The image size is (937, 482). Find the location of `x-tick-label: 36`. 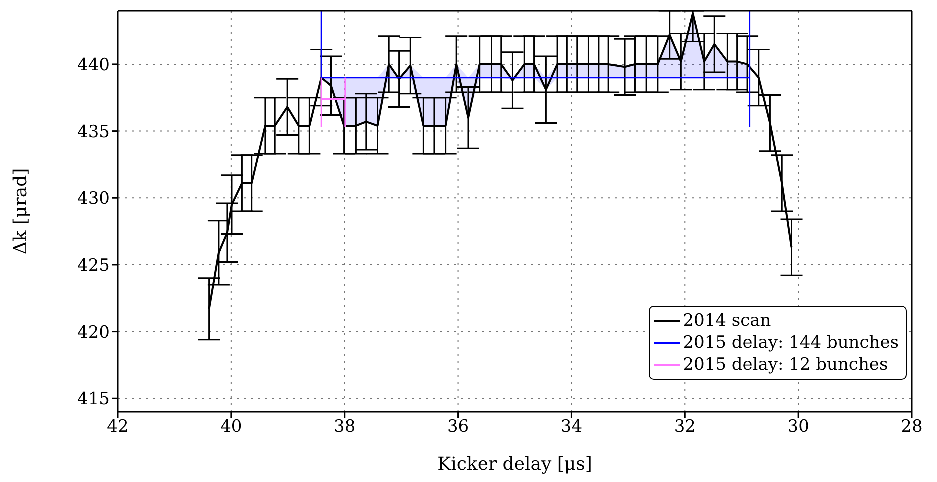

x-tick-label: 36 is located at coordinates (458, 427).